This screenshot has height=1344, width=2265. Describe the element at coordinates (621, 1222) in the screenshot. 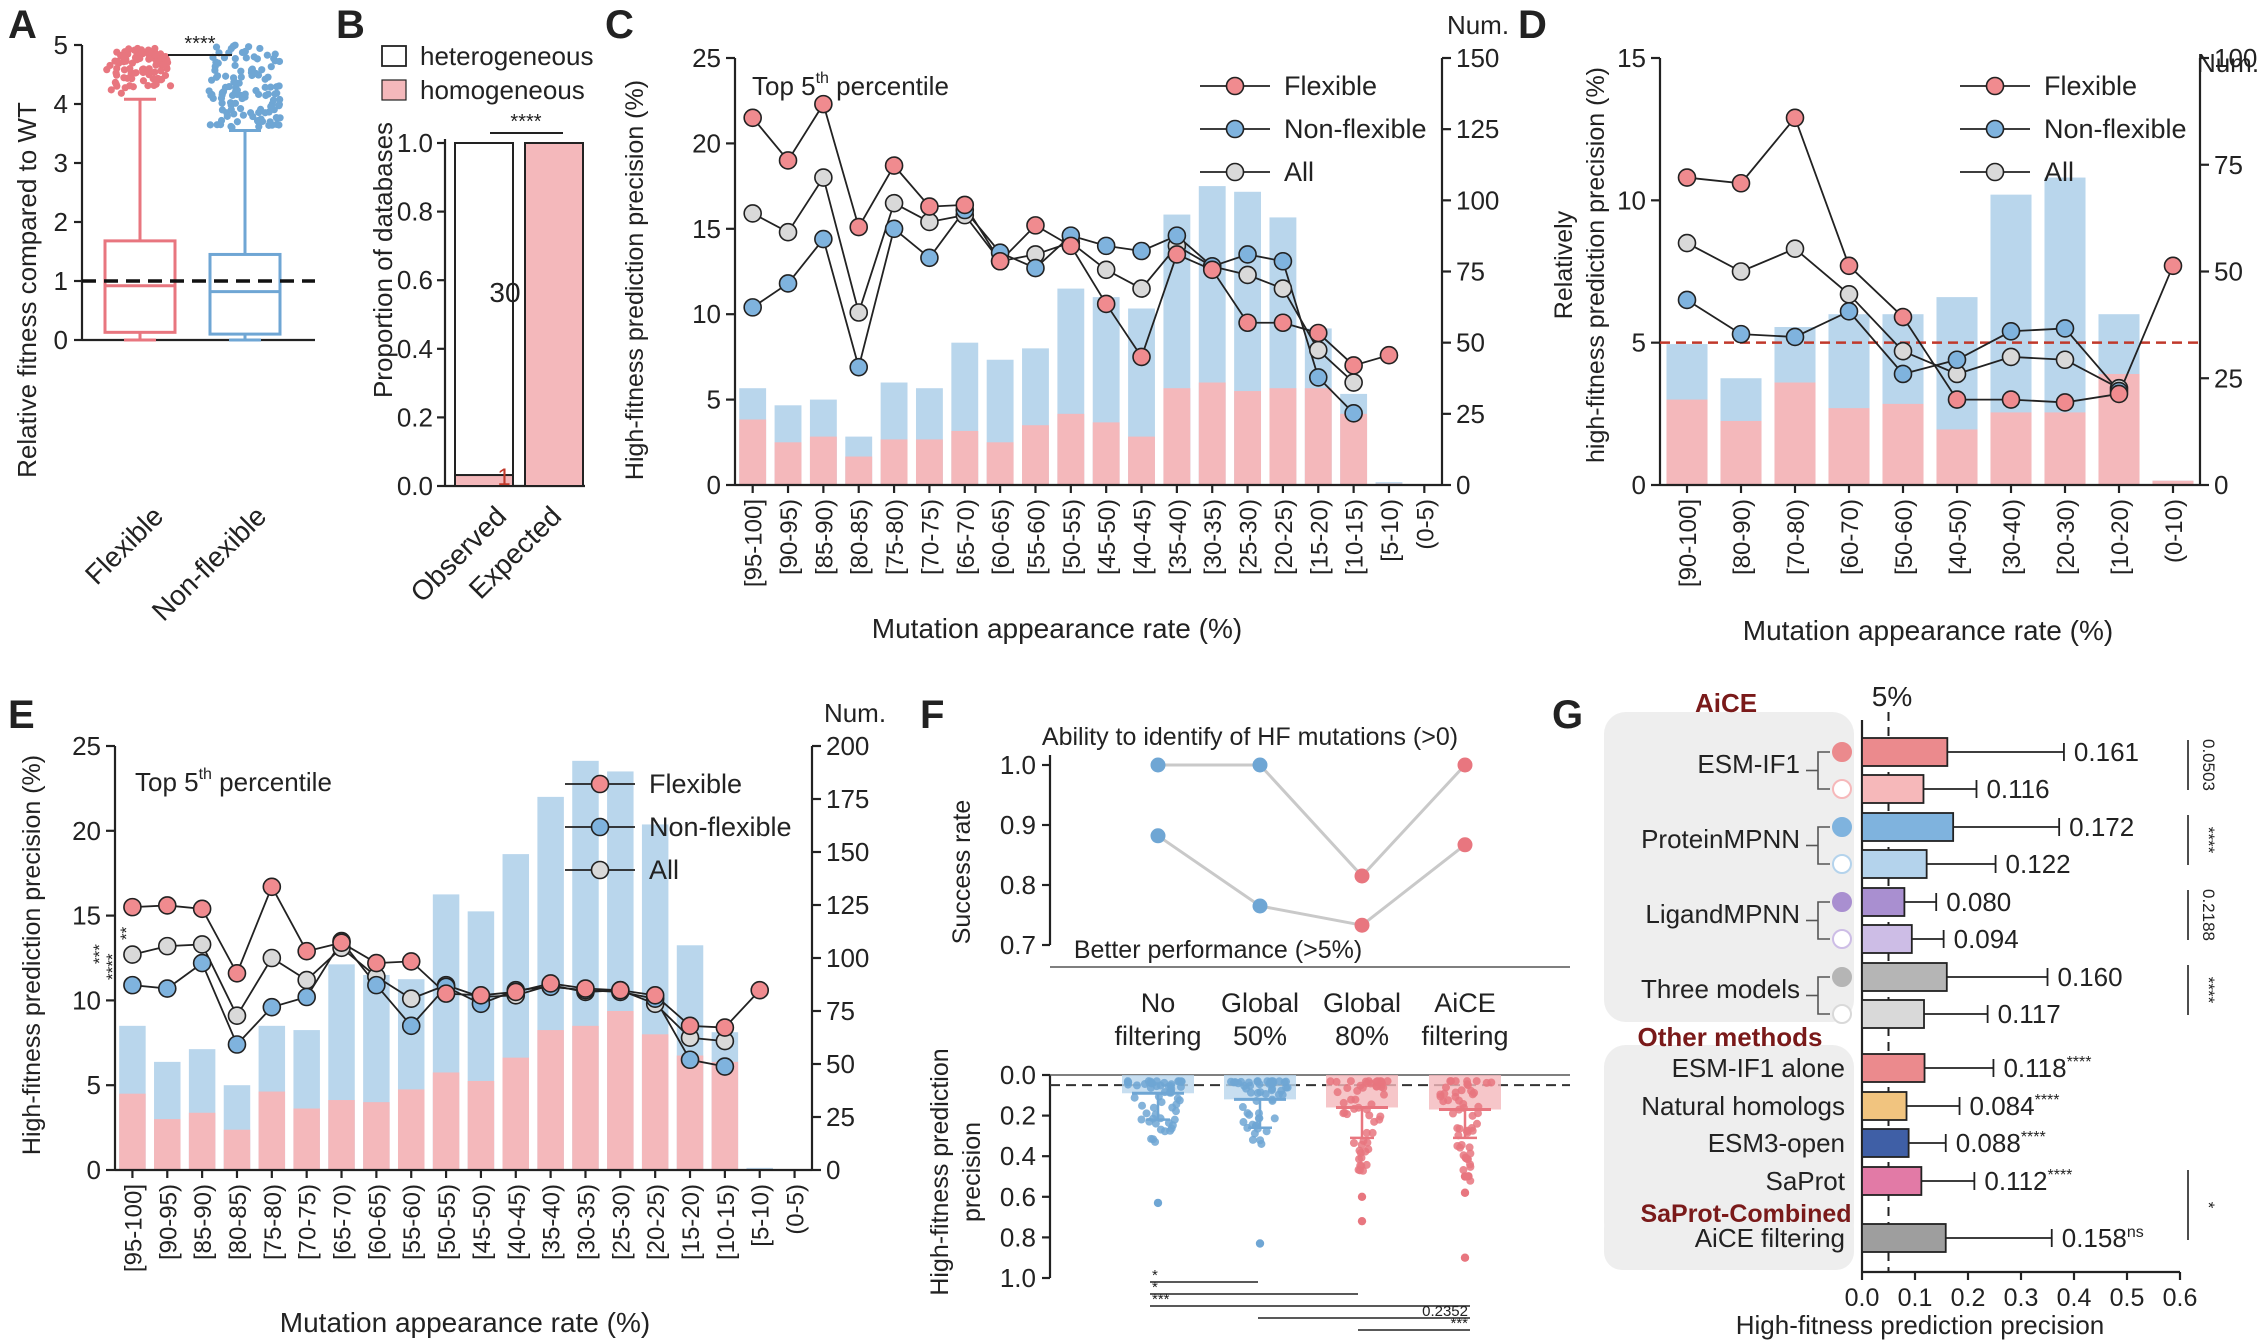

I see `e-x-tick-label: [25-30)` at that location.